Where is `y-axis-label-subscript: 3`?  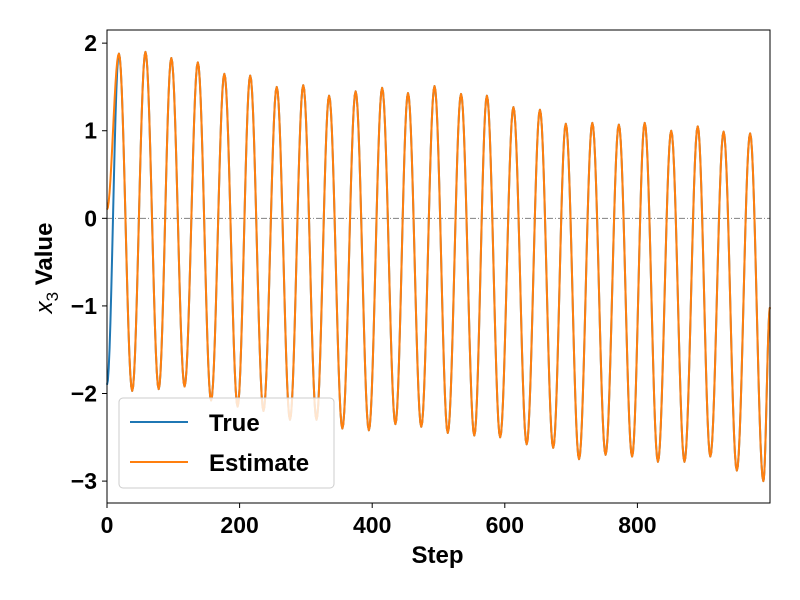
y-axis-label-subscript: 3 is located at coordinates (52, 296).